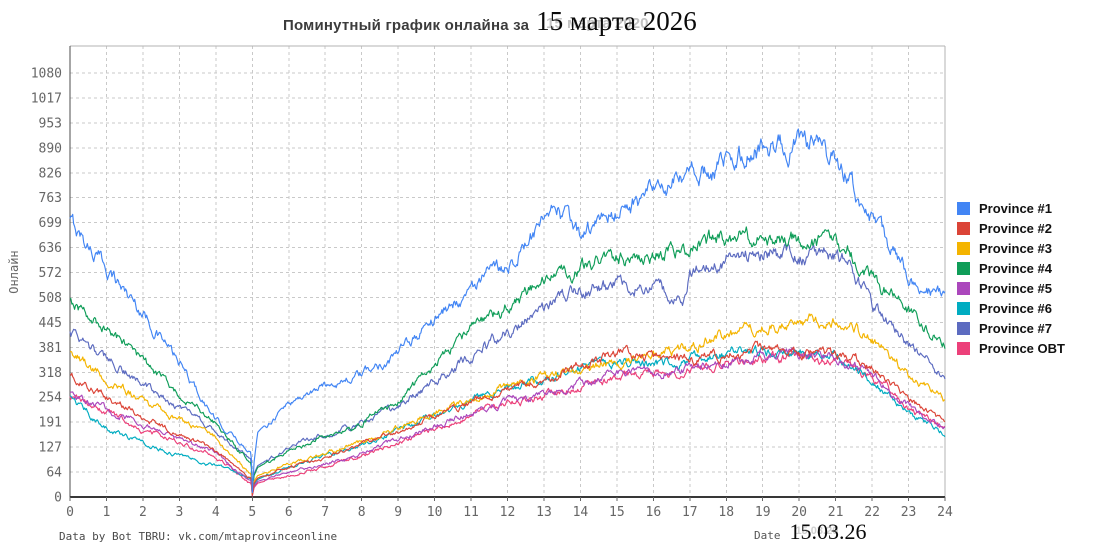 This screenshot has width=1095, height=550. What do you see at coordinates (581, 512) in the screenshot?
I see `x-tick-label: 14` at bounding box center [581, 512].